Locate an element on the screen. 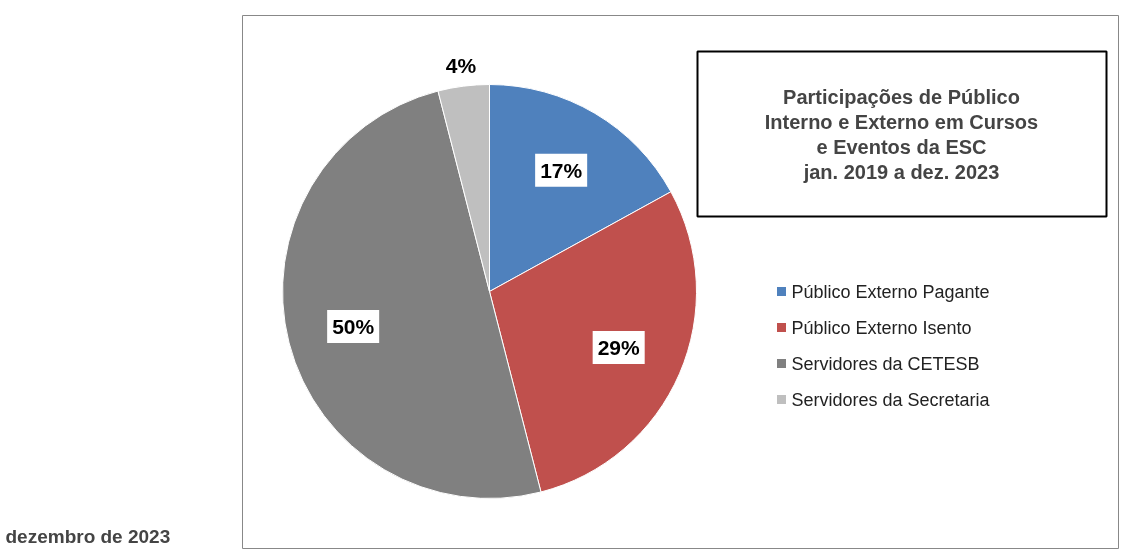  legend-label: Público Externo Isento is located at coordinates (881, 327).